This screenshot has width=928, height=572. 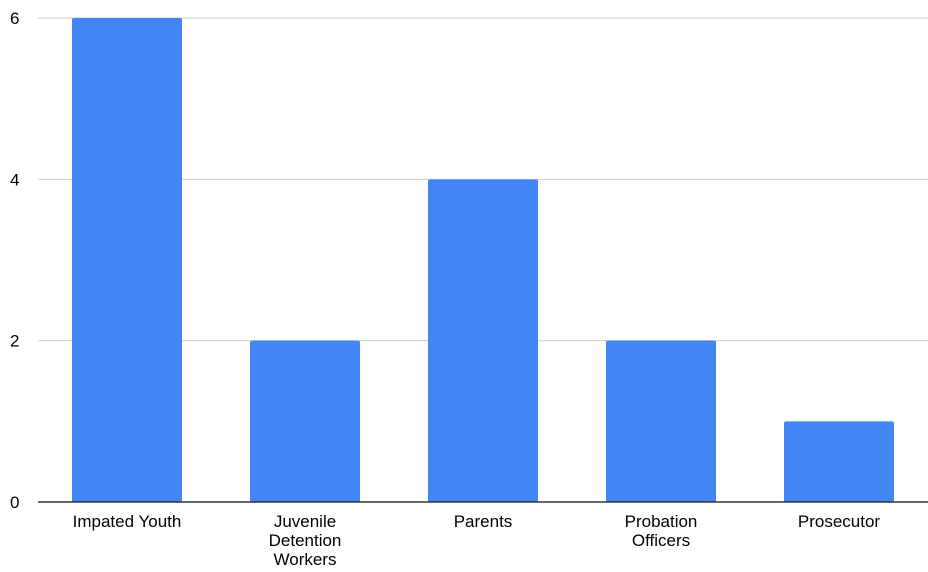 I want to click on x-tick-label: Parents, so click(x=483, y=521).